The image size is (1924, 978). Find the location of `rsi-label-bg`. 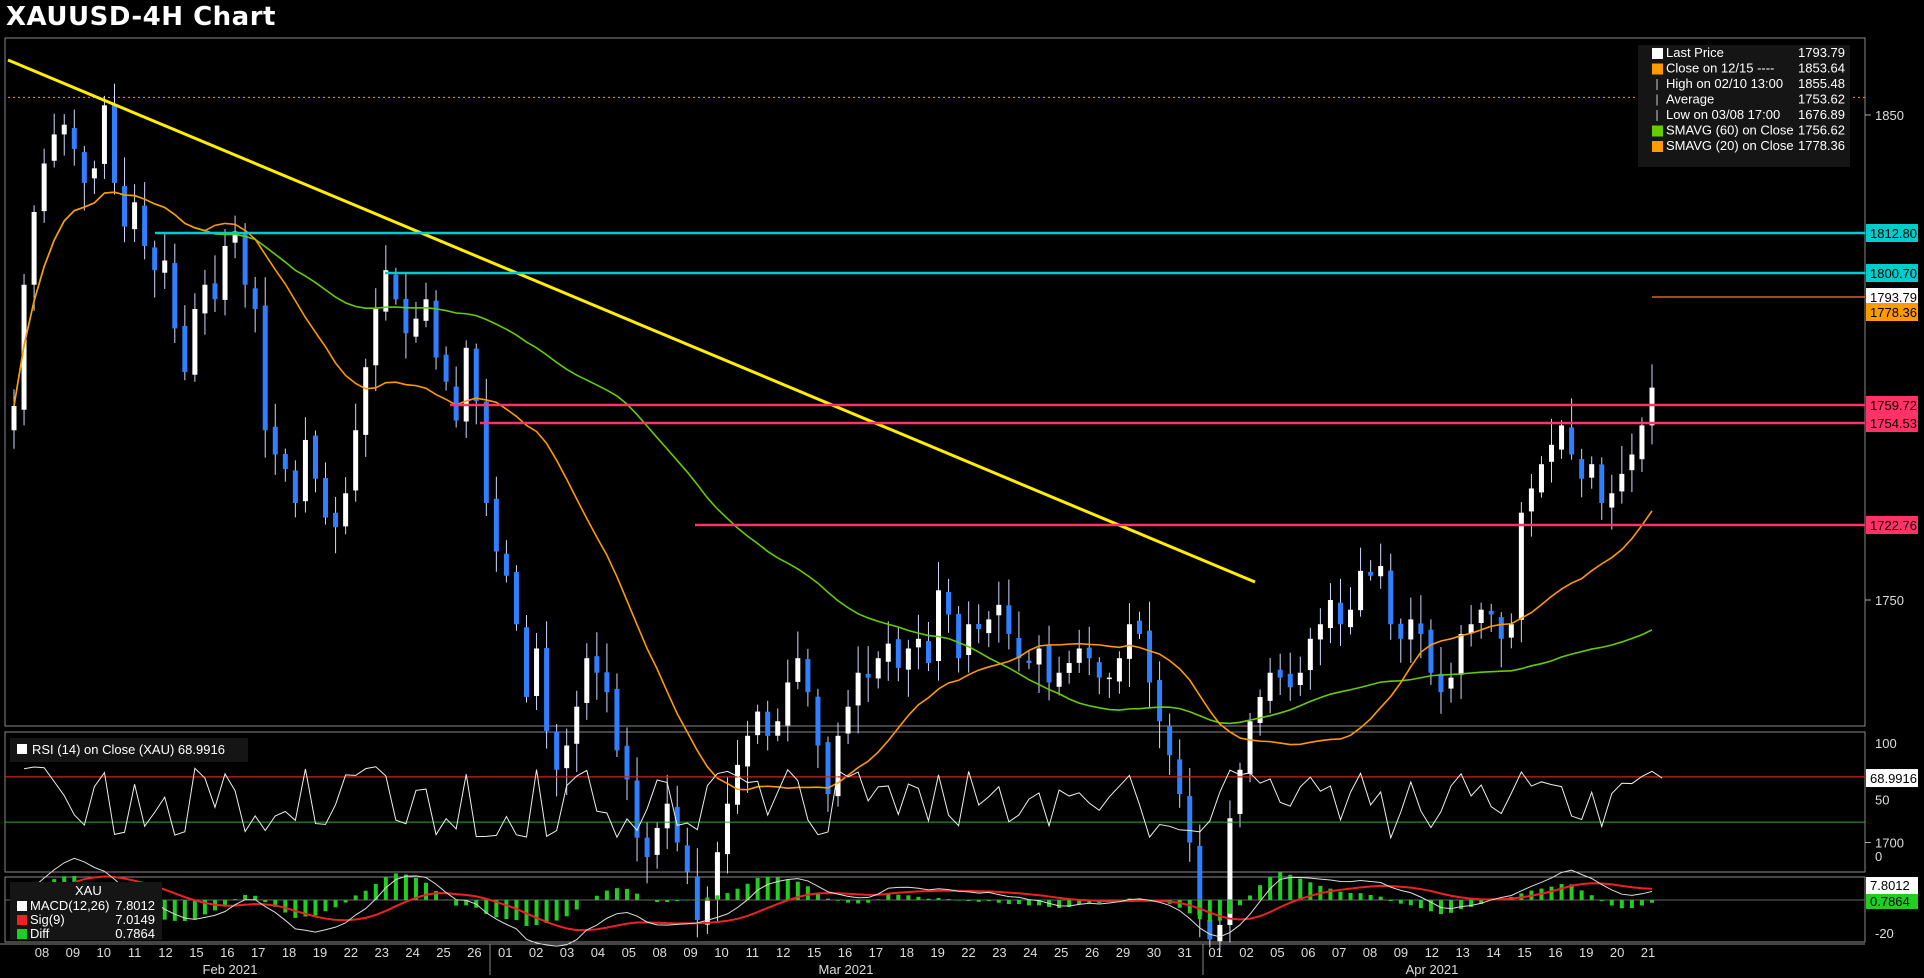

rsi-label-bg is located at coordinates (129, 750).